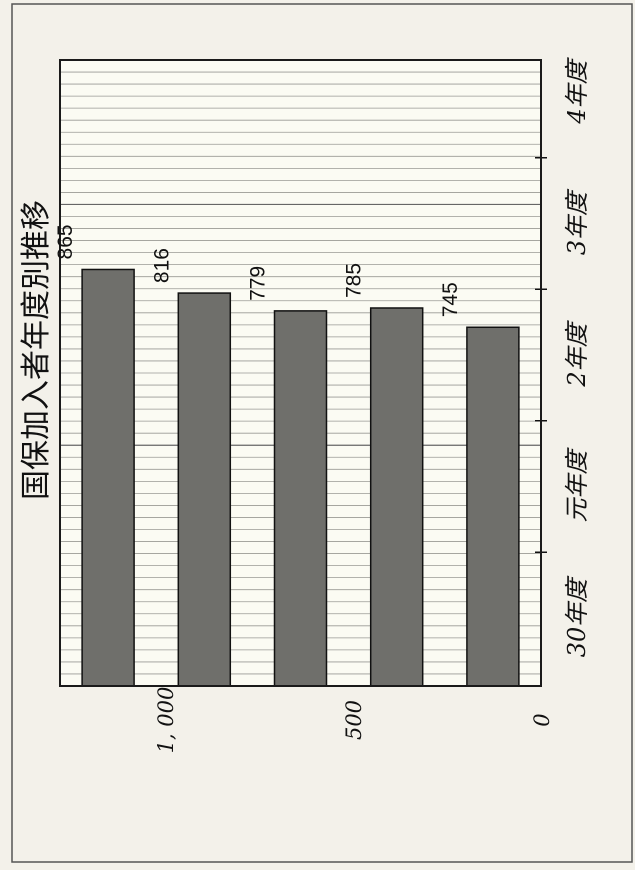 Image resolution: width=635 pixels, height=870 pixels. I want to click on chart-title: 国保加入者年度別推移, so click(36, 350).